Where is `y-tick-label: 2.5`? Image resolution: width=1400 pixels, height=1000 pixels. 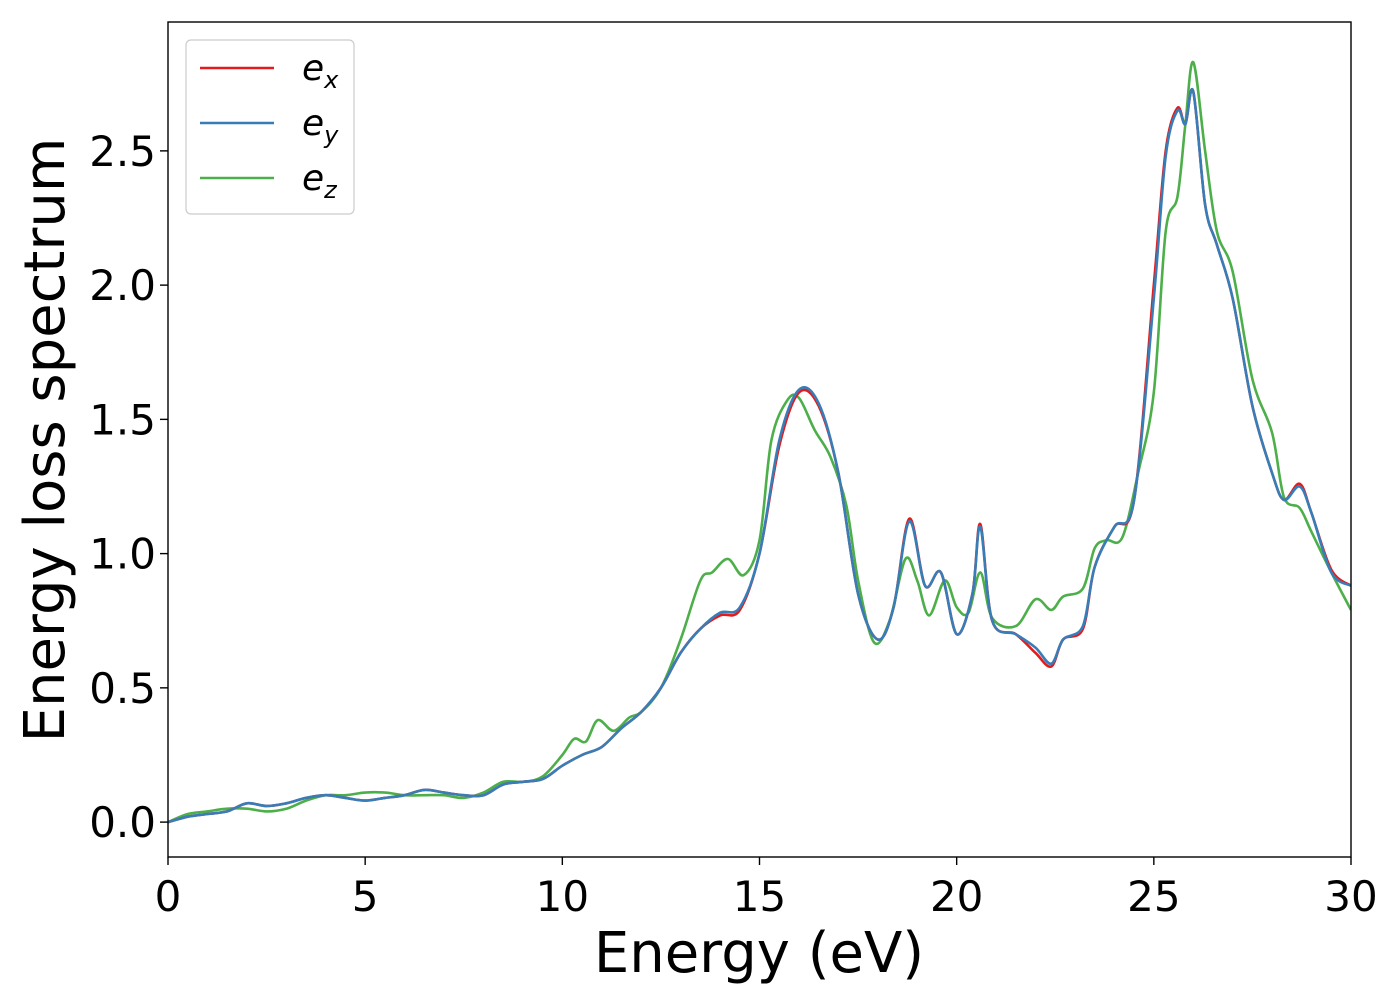 y-tick-label: 2.5 is located at coordinates (122, 151).